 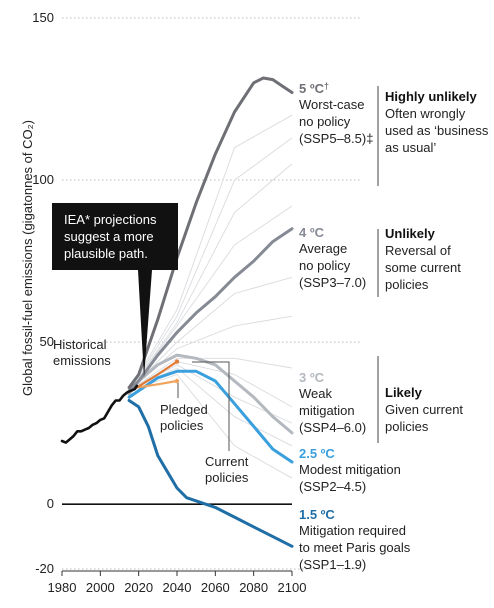 What do you see at coordinates (44, 568) in the screenshot?
I see `y-tick-label: -20` at bounding box center [44, 568].